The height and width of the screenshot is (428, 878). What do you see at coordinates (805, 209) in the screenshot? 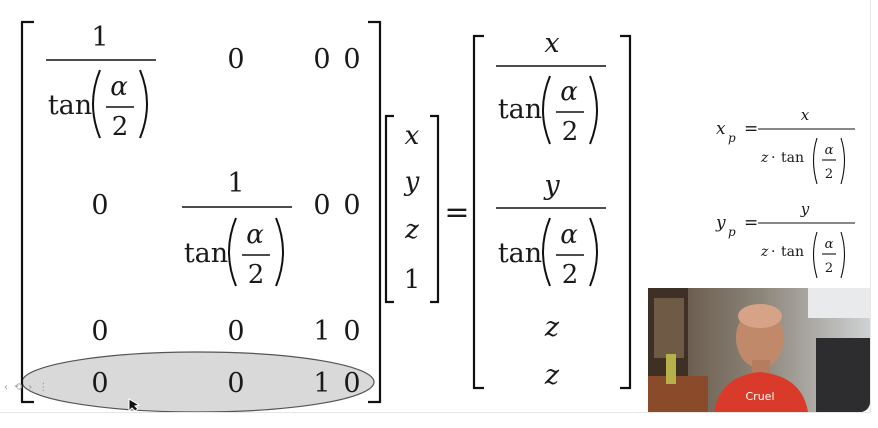
I see `yp-numerator: y` at bounding box center [805, 209].